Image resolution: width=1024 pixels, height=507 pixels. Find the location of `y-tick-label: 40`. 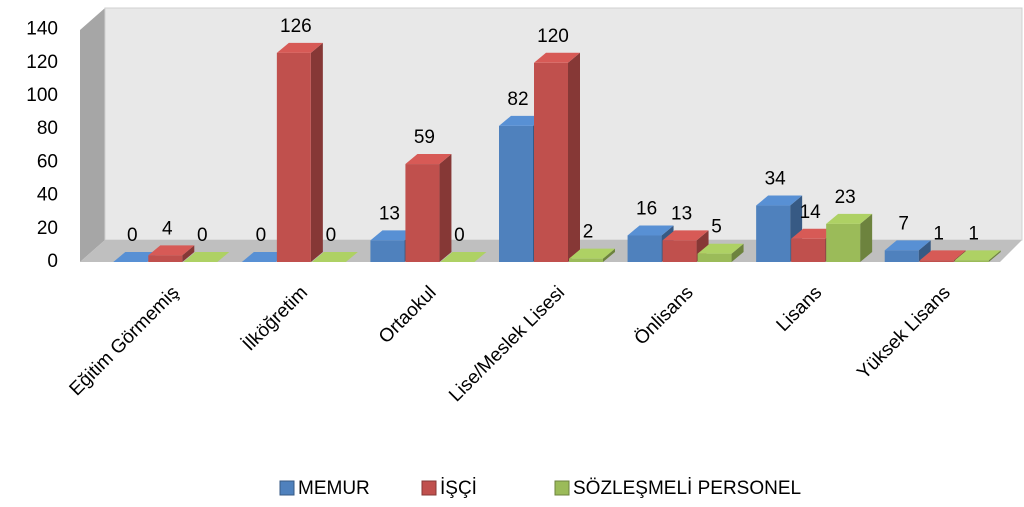

y-tick-label: 40 is located at coordinates (47, 195).